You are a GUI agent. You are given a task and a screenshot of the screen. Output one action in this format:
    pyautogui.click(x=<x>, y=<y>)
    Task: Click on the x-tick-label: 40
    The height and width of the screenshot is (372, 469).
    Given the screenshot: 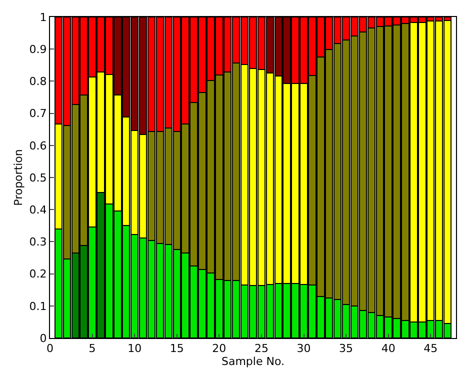 What is the action you would take?
    pyautogui.click(x=388, y=349)
    